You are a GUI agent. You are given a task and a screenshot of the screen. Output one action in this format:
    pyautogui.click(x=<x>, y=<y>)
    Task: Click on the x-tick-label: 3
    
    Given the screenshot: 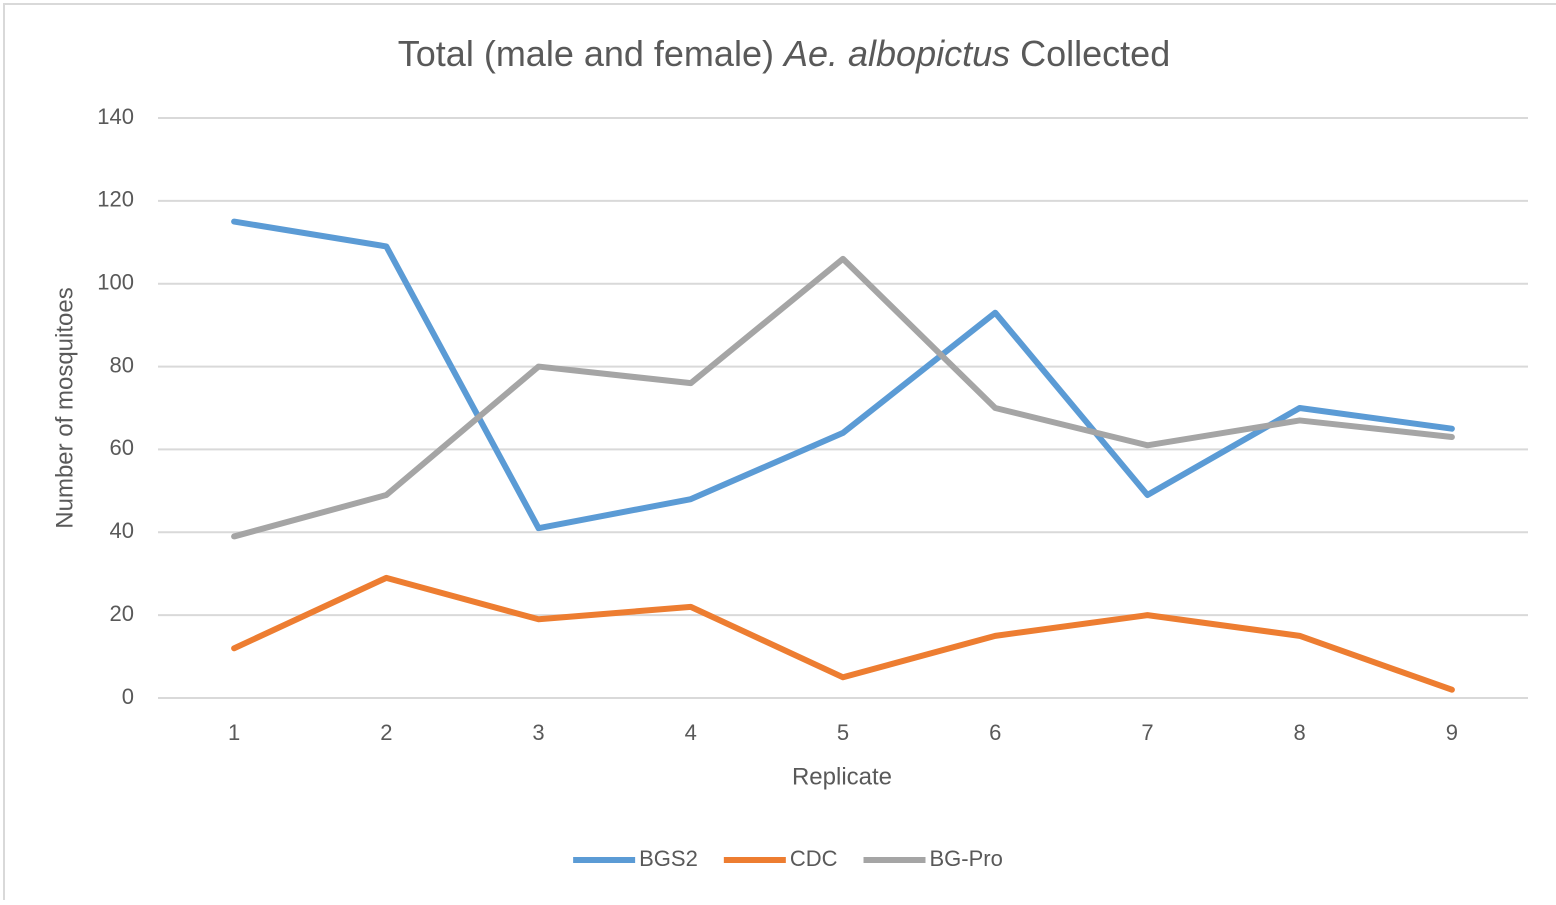 What is the action you would take?
    pyautogui.click(x=538, y=732)
    